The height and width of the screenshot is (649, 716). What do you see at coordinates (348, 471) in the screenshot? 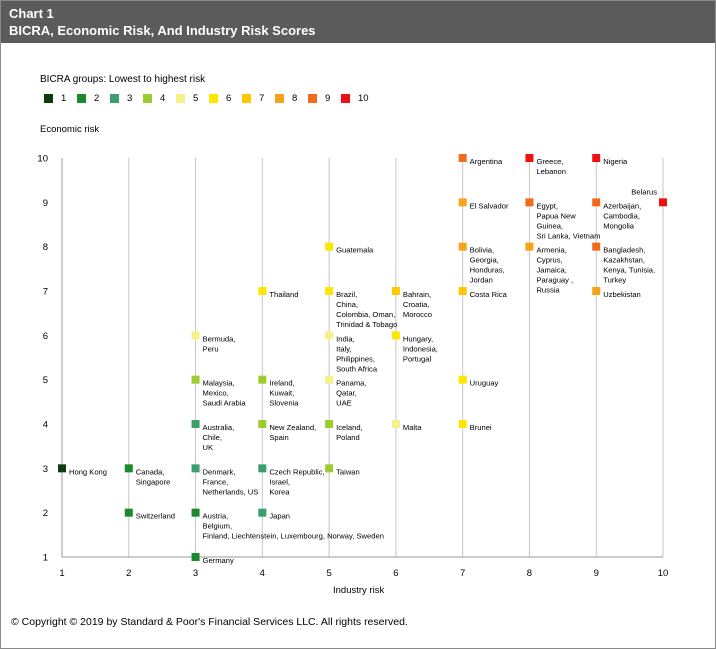
I see `point-label: Taiwan` at bounding box center [348, 471].